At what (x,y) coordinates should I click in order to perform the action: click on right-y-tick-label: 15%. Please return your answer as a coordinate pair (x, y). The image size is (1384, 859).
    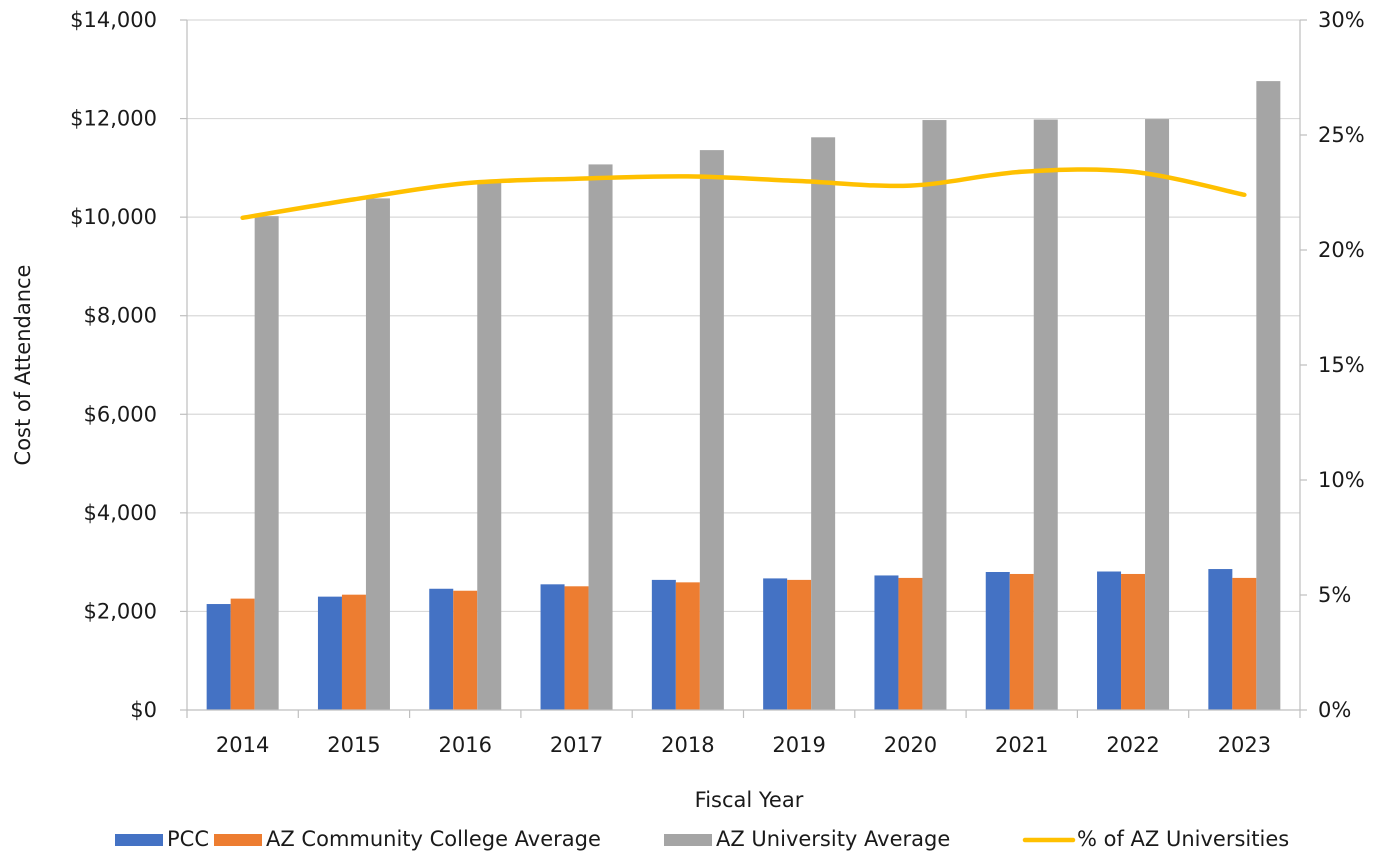
    Looking at the image, I should click on (1341, 365).